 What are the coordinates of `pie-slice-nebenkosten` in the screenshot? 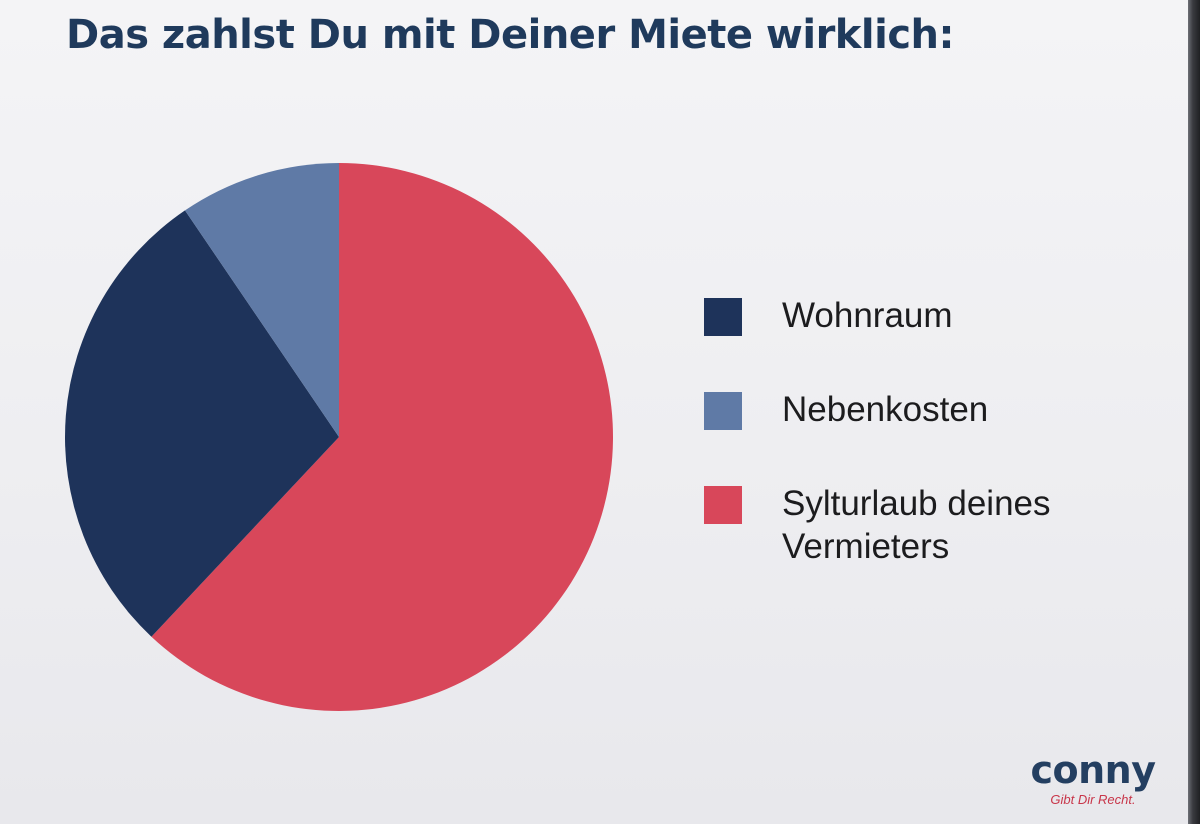 It's located at (261, 300).